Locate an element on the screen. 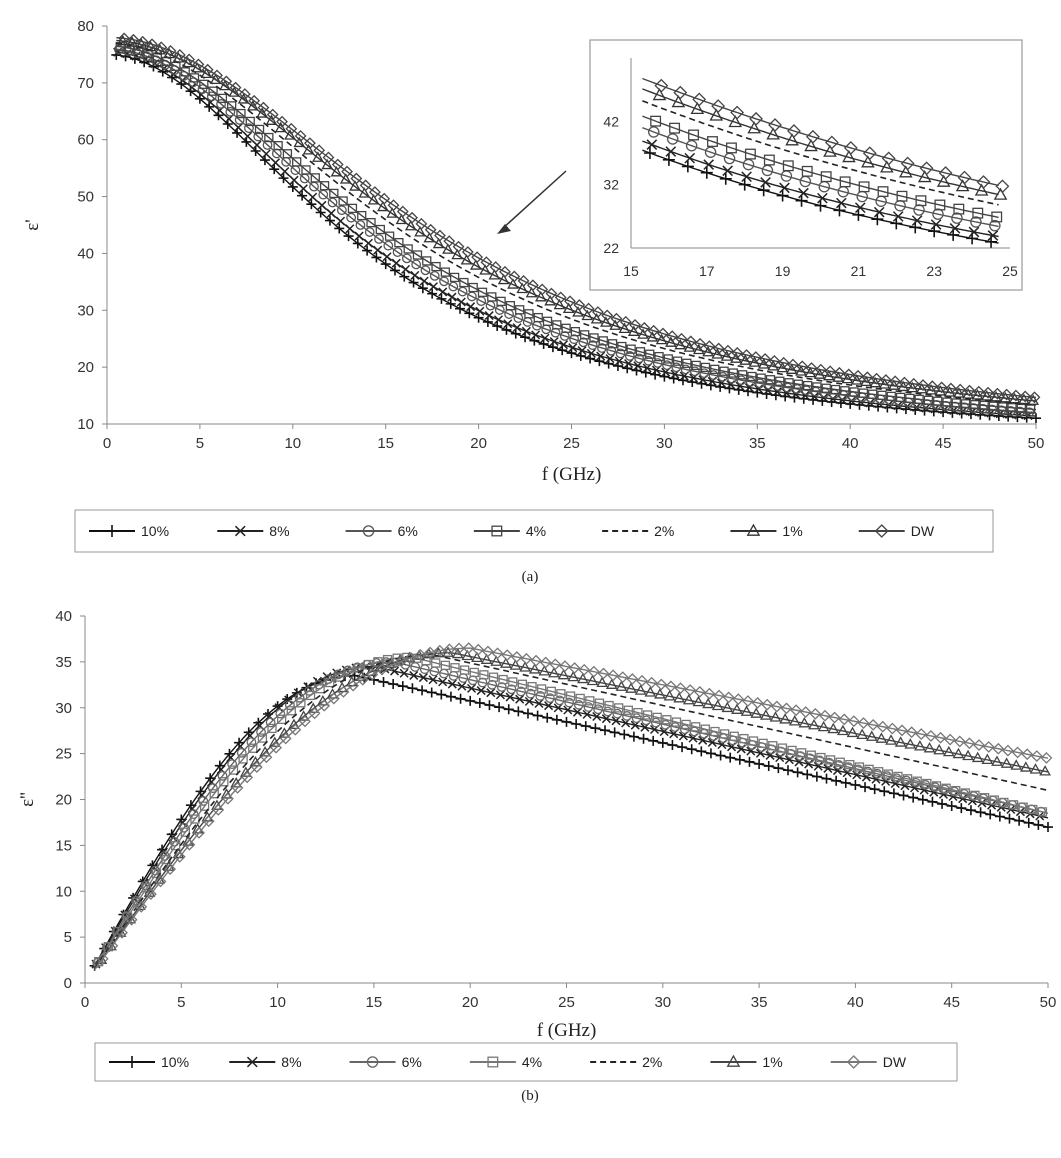 The image size is (1061, 1158). legend-item: 4% is located at coordinates (509, 531).